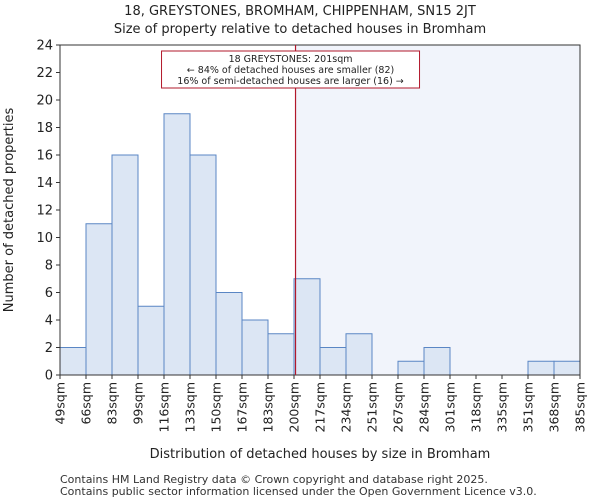  I want to click on x-tick-label: 116sqm, so click(164, 407).